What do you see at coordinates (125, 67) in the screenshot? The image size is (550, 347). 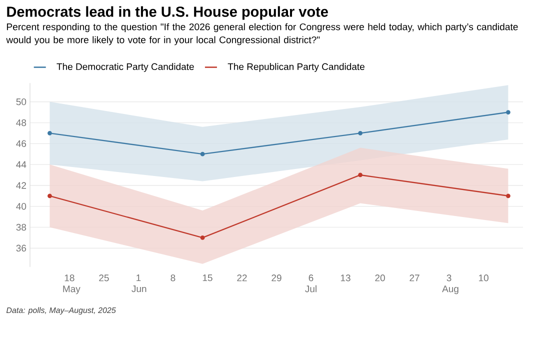 I see `legend-label: The Democratic Party Candidate` at bounding box center [125, 67].